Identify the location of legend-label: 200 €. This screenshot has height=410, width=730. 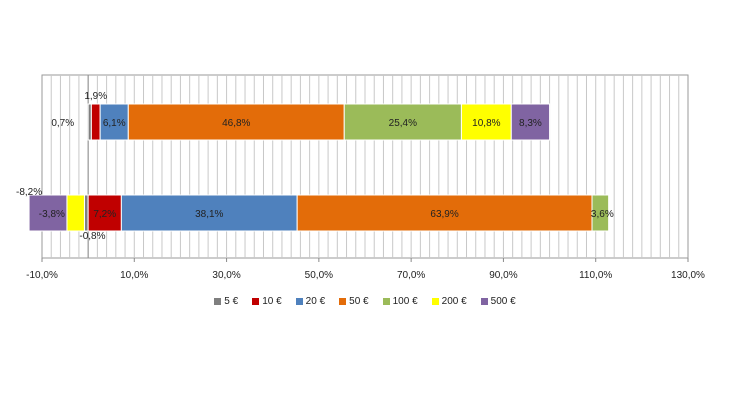
(454, 301).